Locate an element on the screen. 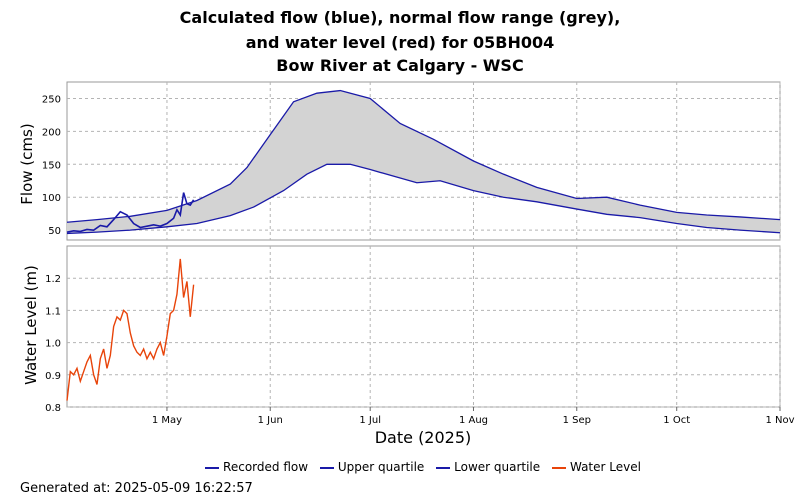 The width and height of the screenshot is (800, 500). legend-swatch-water-level is located at coordinates (558, 467).